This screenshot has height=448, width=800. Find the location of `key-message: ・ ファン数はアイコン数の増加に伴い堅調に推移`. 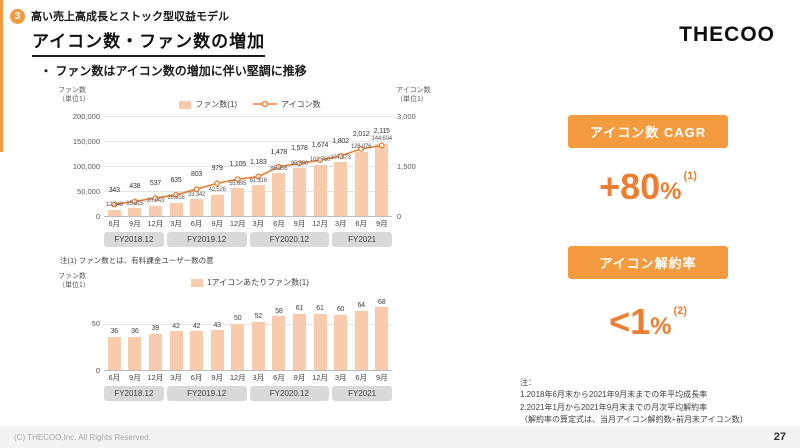

key-message: ・ ファン数はアイコン数の増加に伴い堅調に推移 is located at coordinates (173, 70).